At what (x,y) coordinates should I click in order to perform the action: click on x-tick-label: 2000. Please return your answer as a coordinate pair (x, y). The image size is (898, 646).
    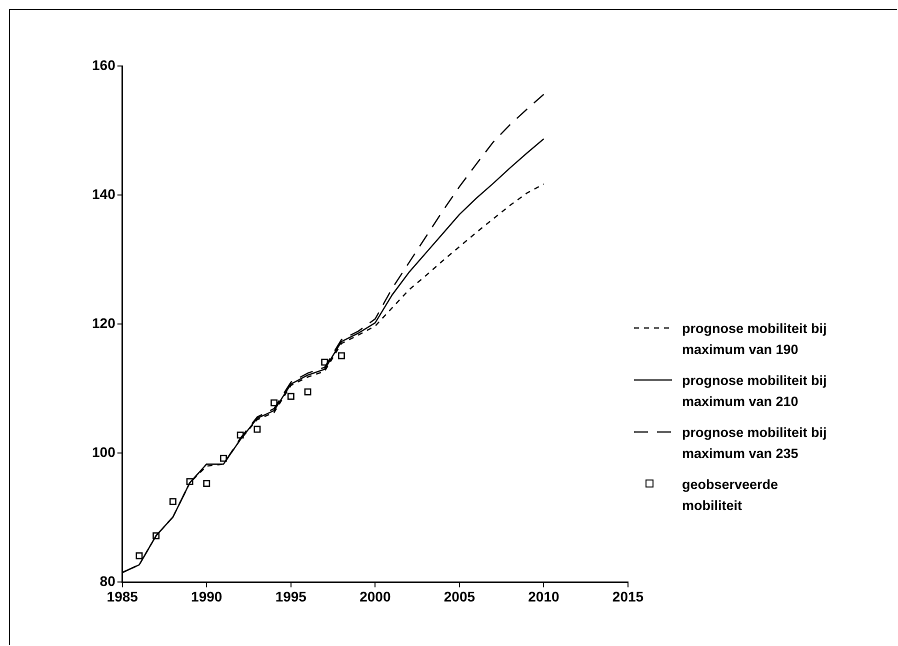
    Looking at the image, I should click on (375, 596).